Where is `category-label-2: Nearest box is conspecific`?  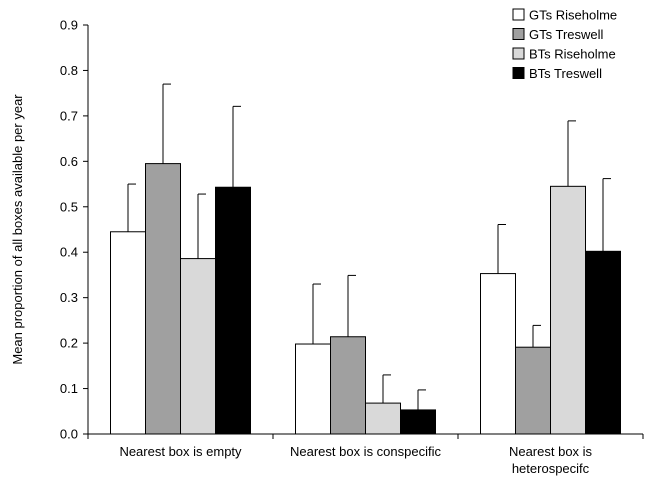 category-label-2: Nearest box is conspecific is located at coordinates (366, 451).